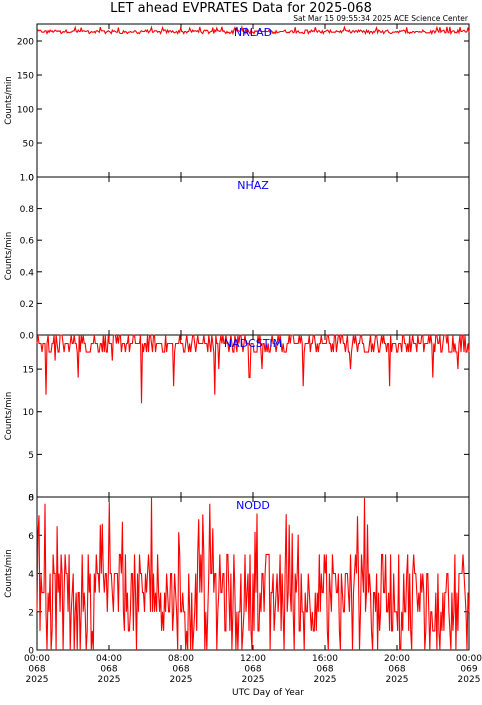 The image size is (482, 705). Describe the element at coordinates (241, 8) in the screenshot. I see `chart-title: LET ahead EVPRATES Data for 2025-068` at that location.